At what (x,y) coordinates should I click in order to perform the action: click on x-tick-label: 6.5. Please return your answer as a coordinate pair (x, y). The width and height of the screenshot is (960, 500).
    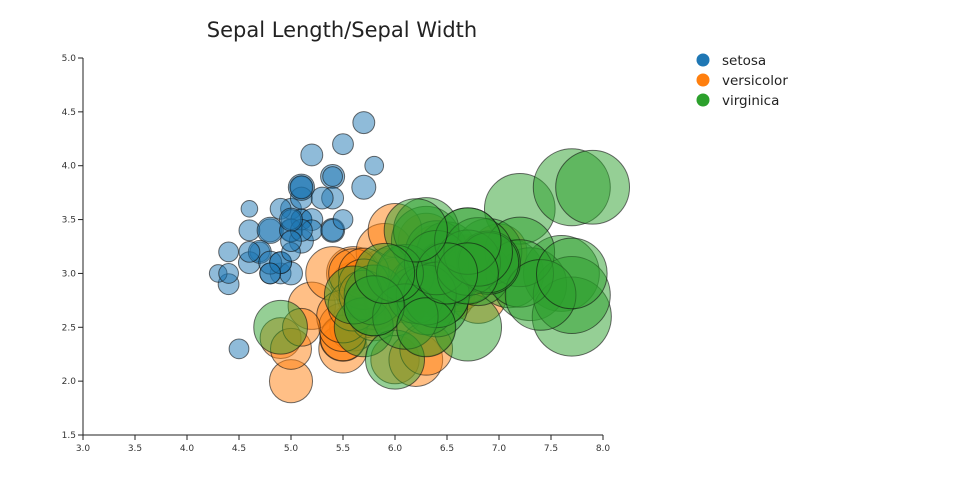
    Looking at the image, I should click on (447, 449).